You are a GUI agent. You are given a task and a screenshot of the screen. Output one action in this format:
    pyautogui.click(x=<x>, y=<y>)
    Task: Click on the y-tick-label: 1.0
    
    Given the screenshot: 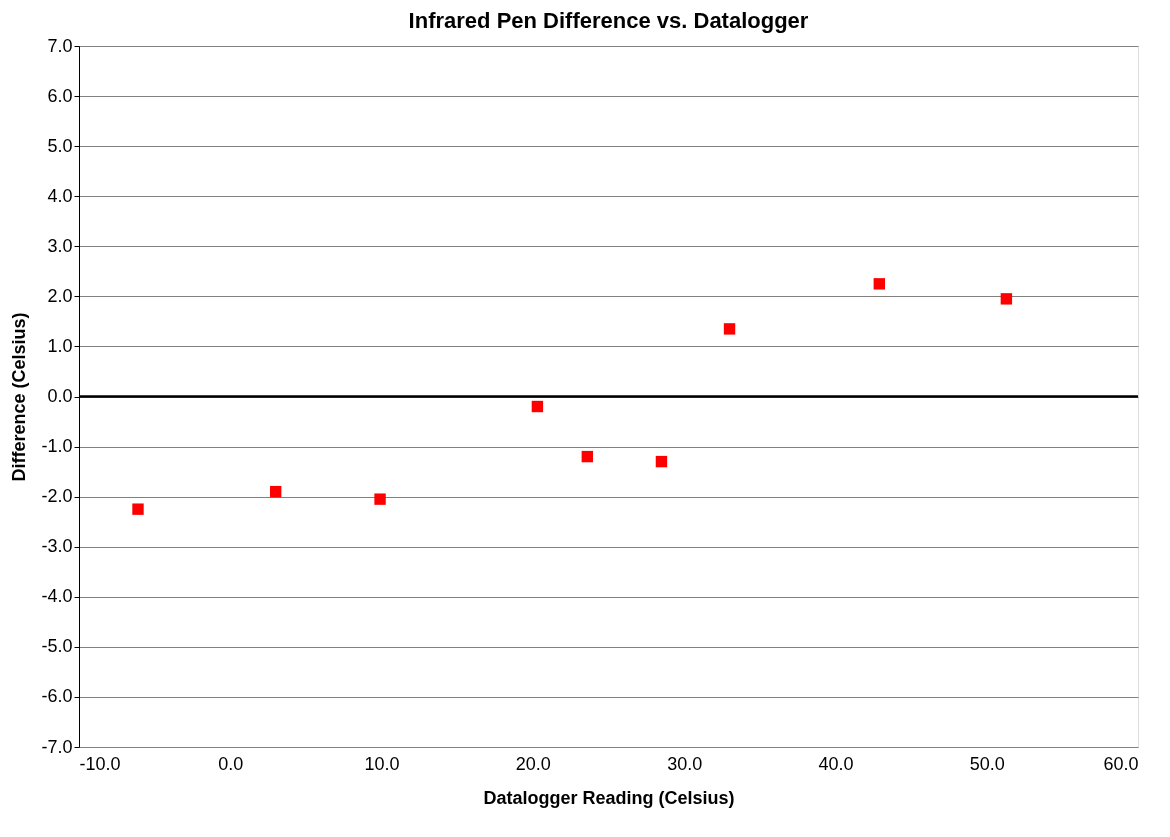 What is the action you would take?
    pyautogui.click(x=60, y=345)
    